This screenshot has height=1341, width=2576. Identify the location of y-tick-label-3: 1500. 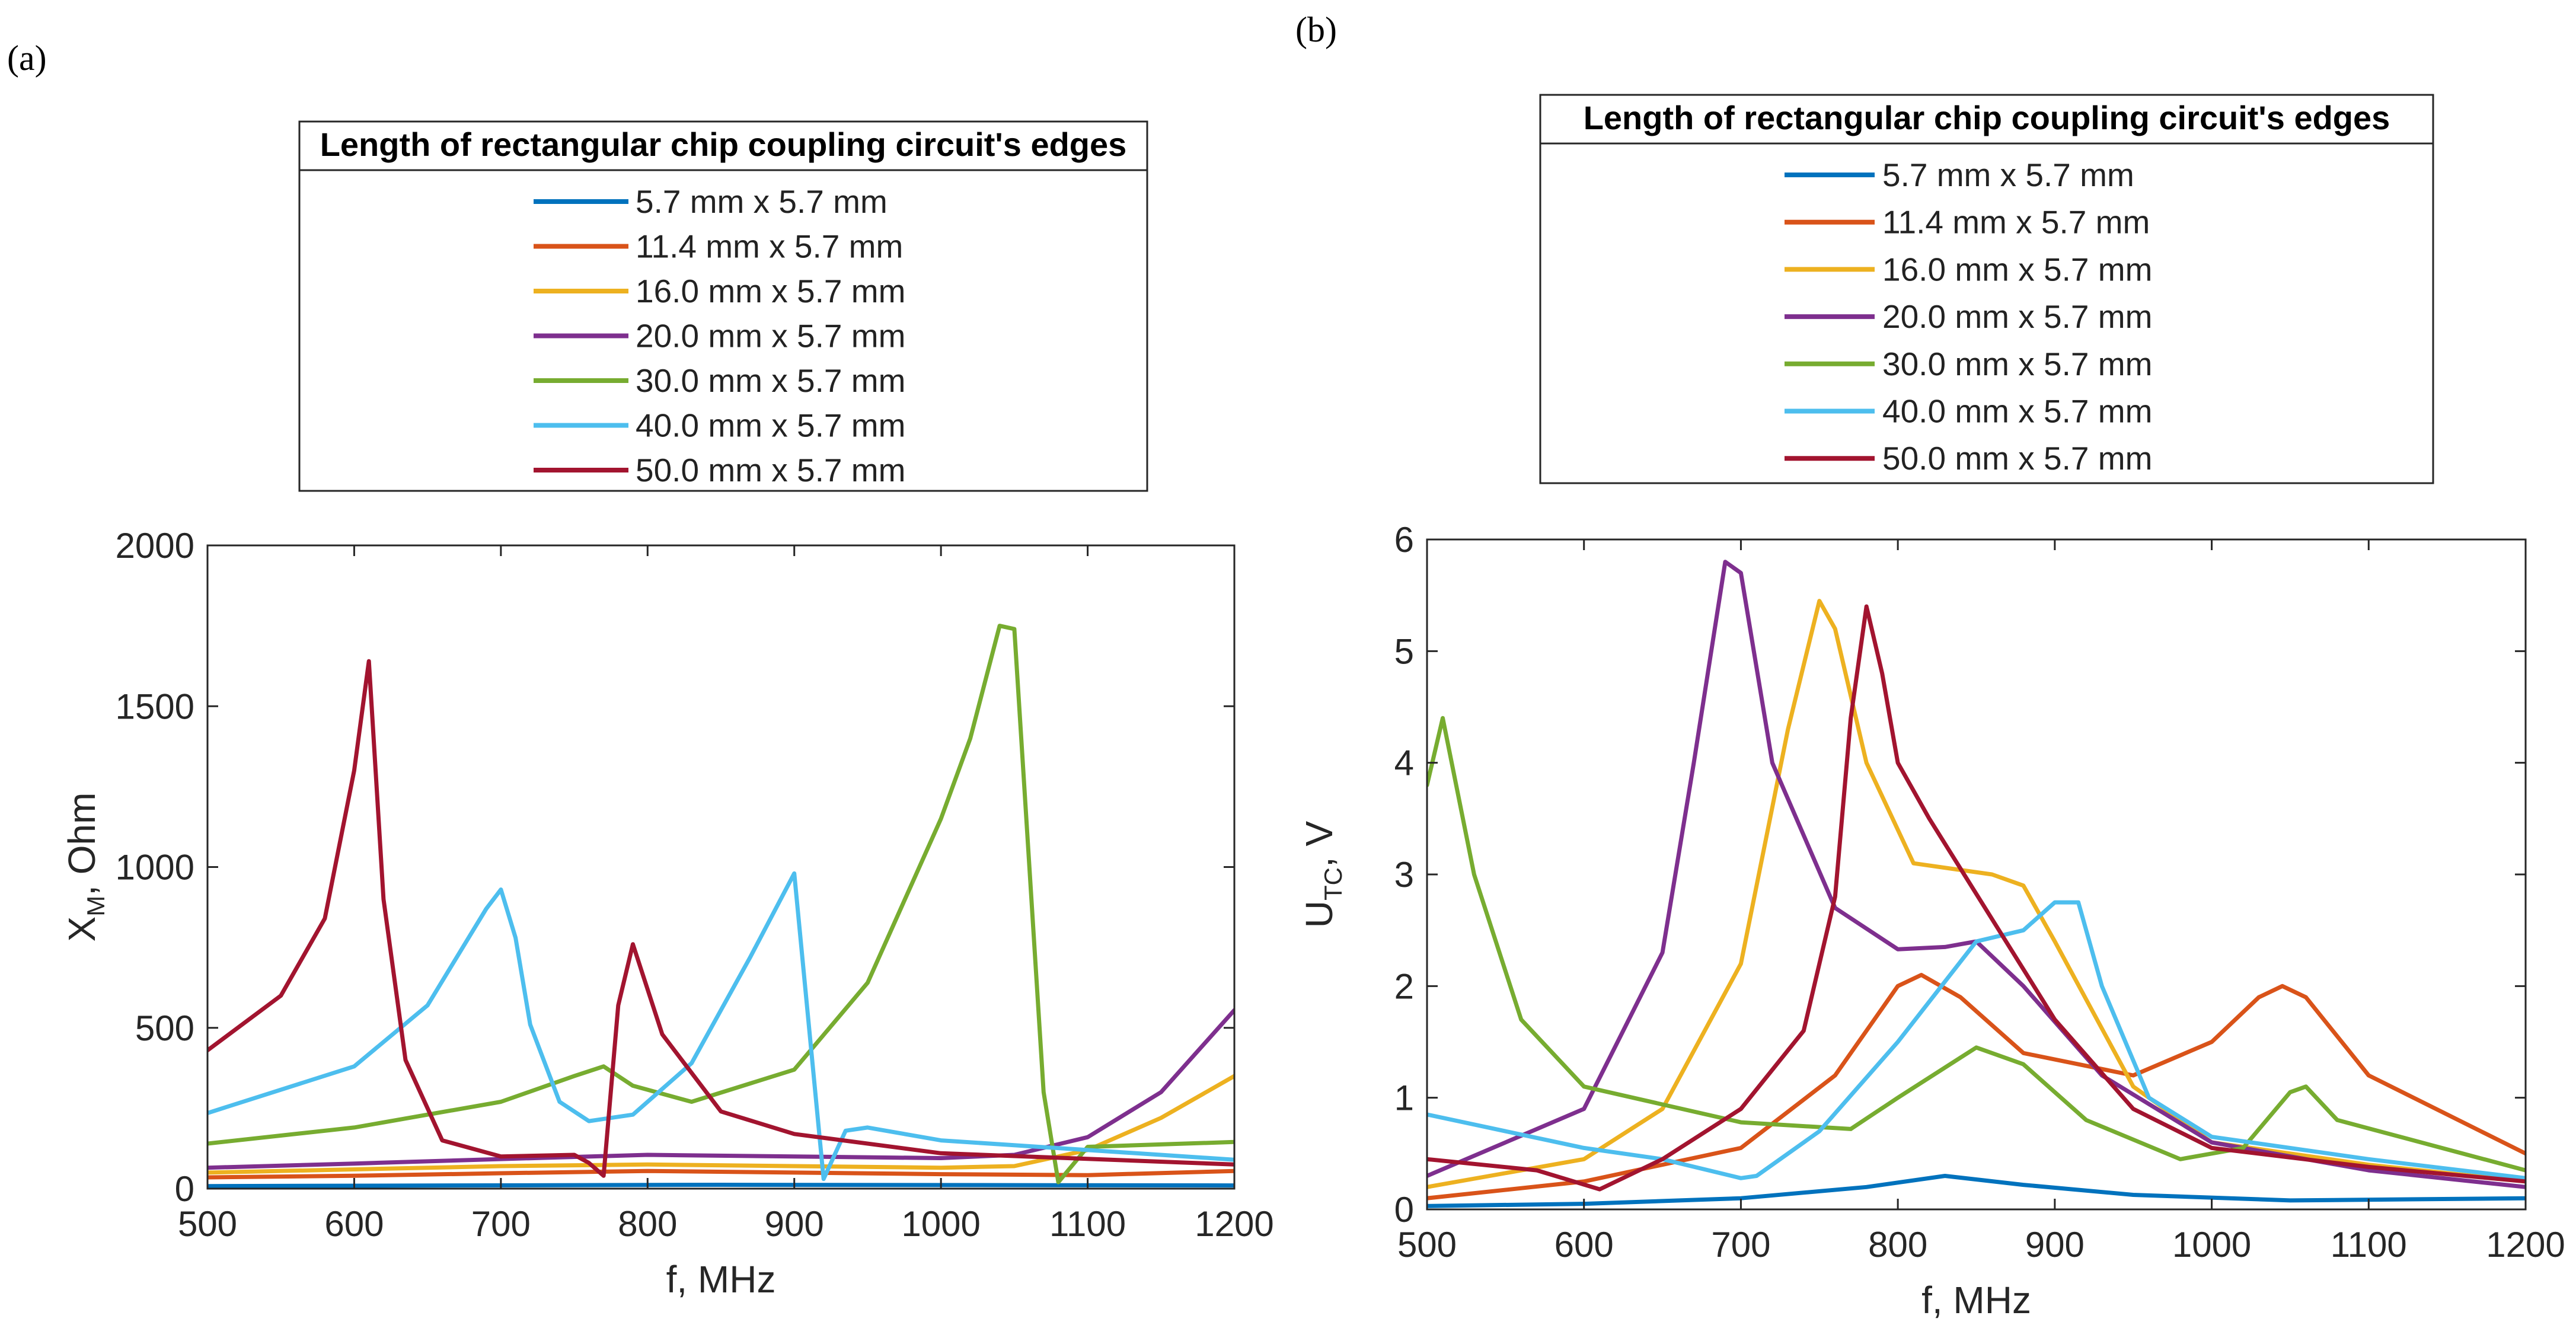
(155, 706).